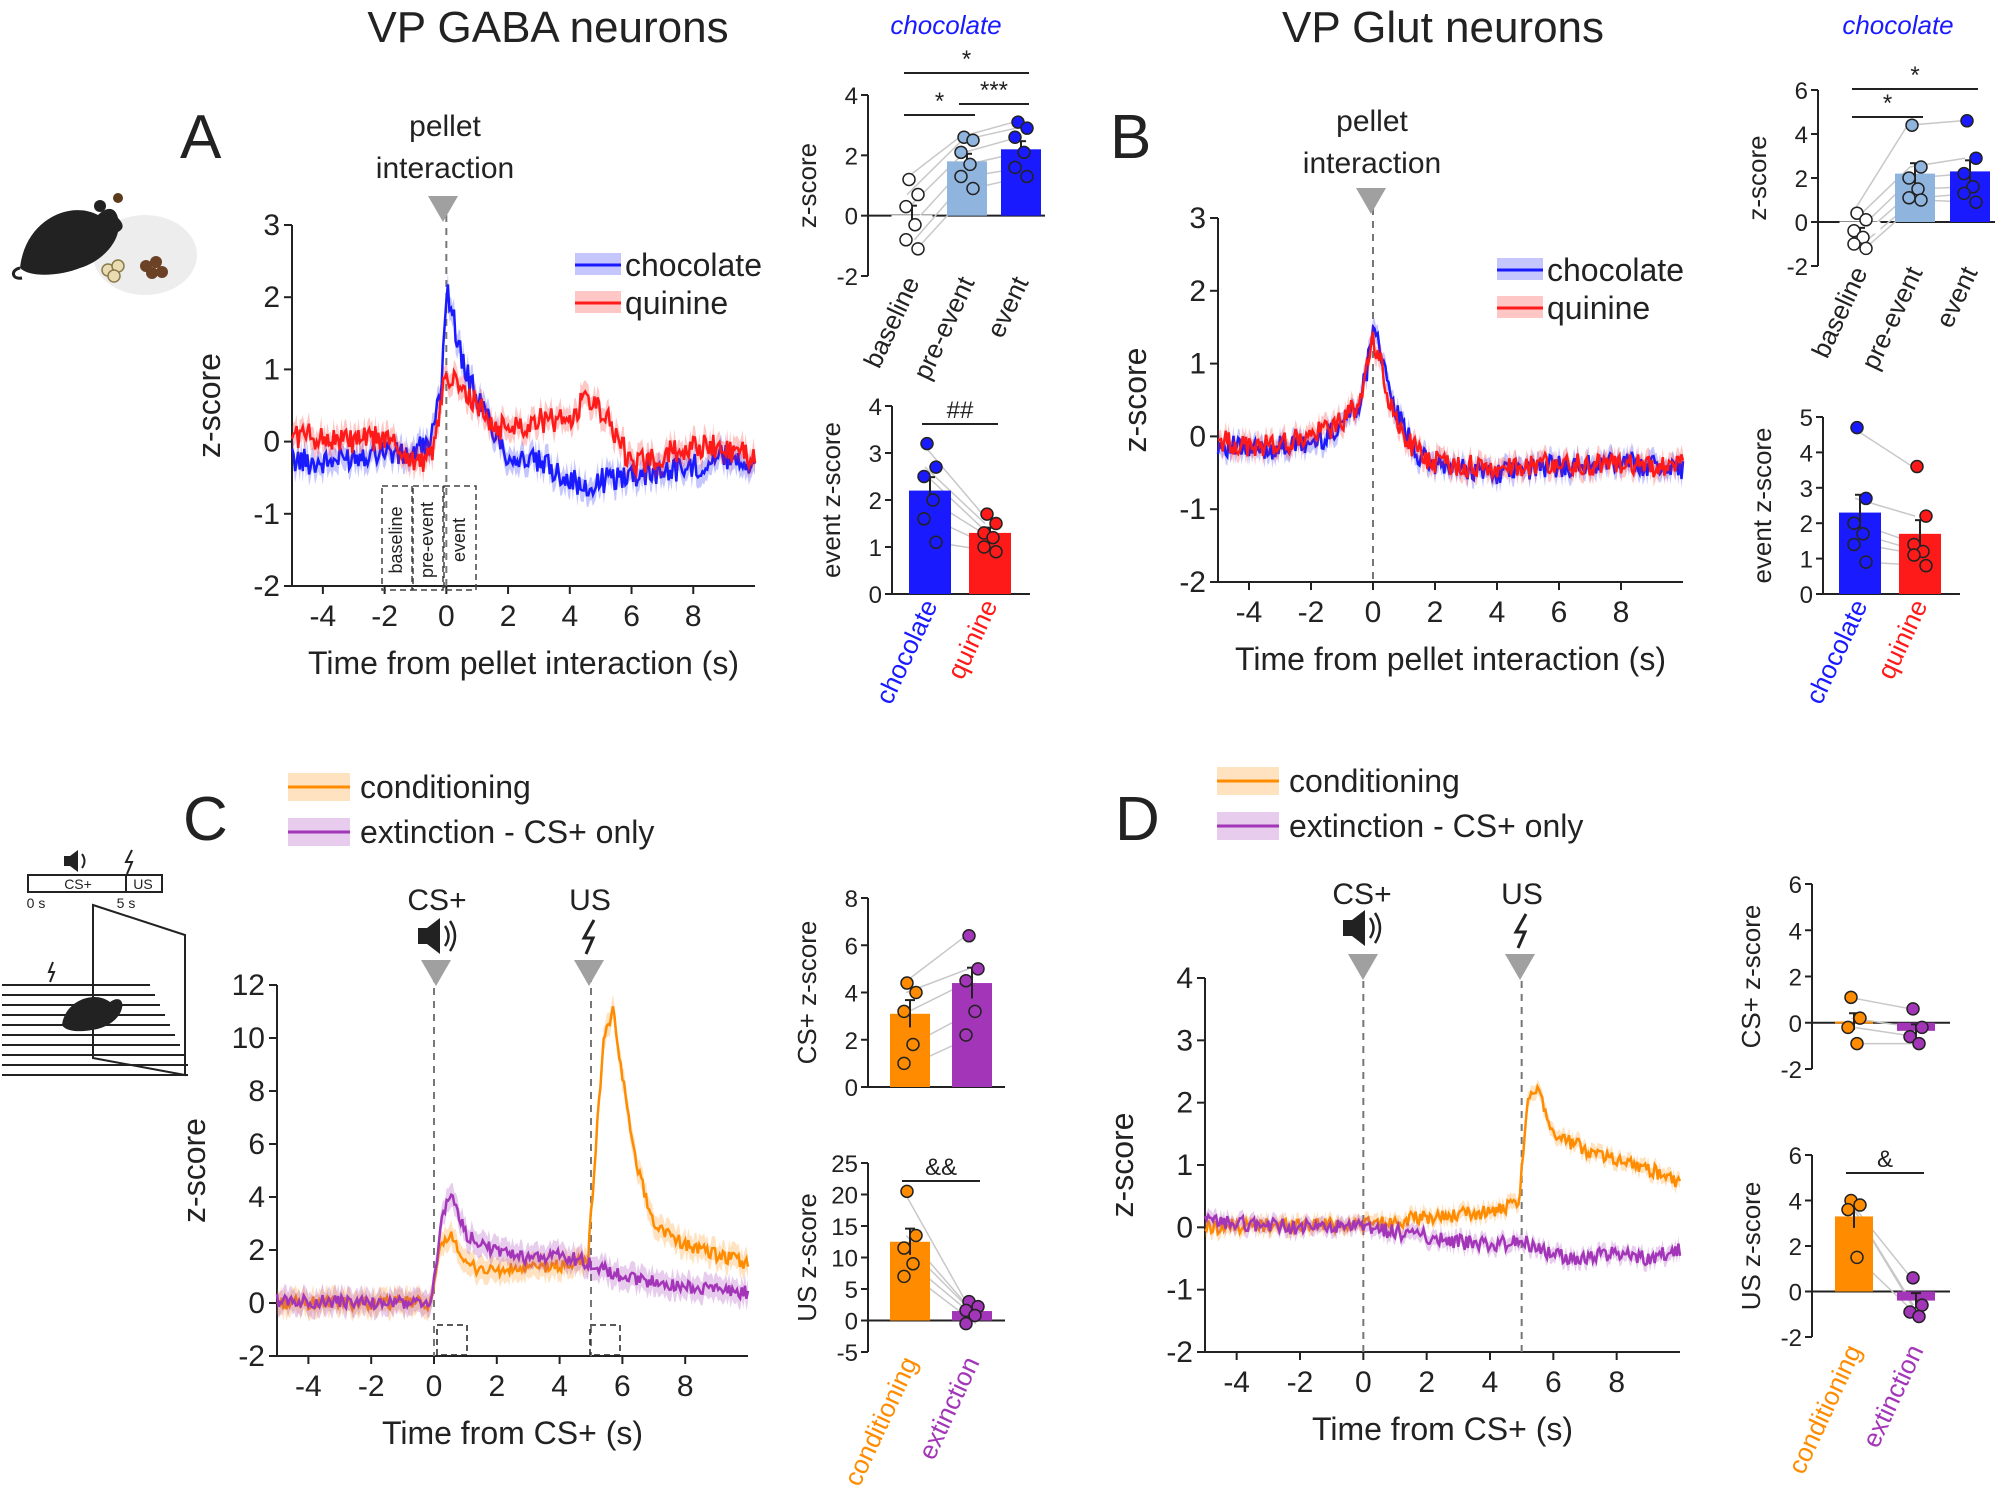  I want to click on cs-marker-c, so click(436, 973).